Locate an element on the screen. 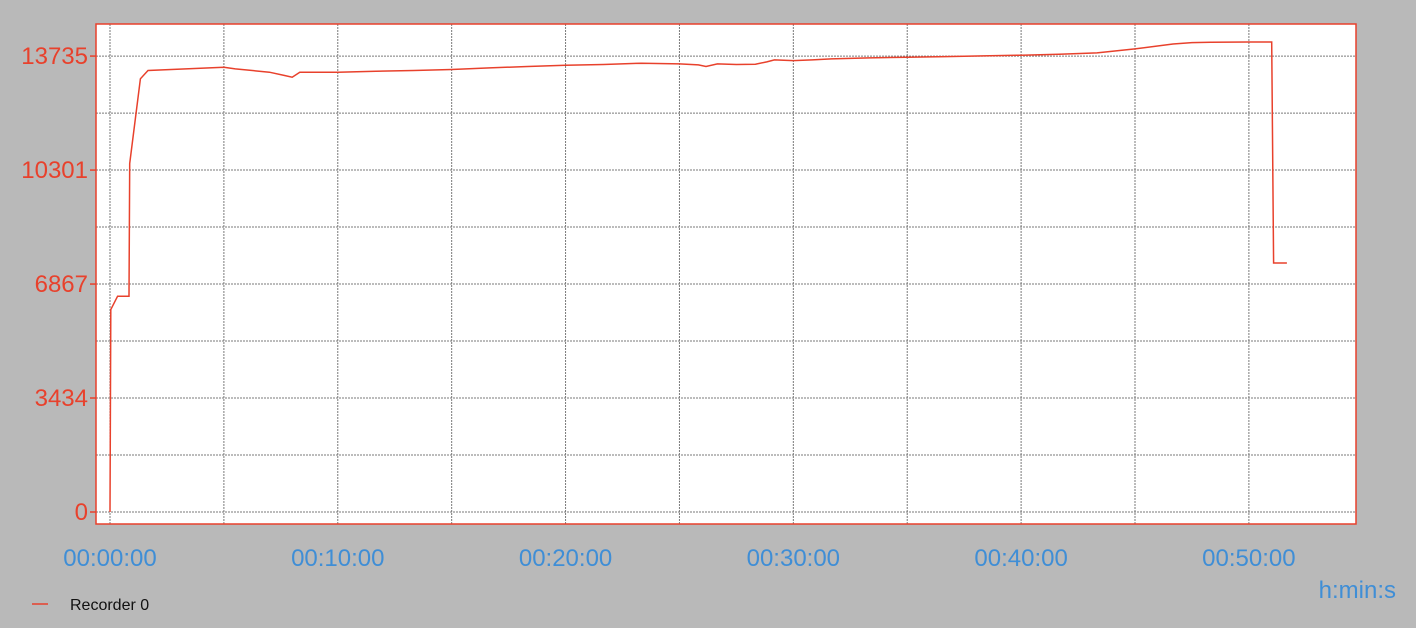  x-tick-label: 00:40:00 is located at coordinates (1020, 558).